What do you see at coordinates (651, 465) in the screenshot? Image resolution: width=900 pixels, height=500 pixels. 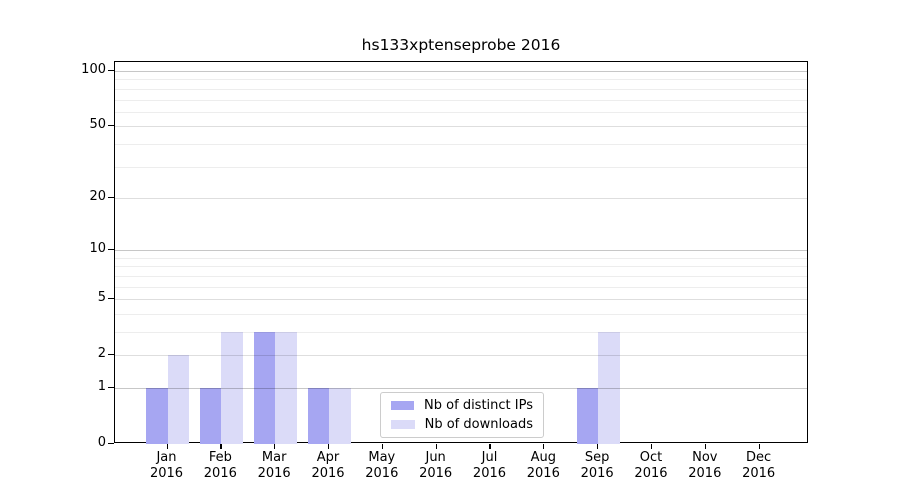 I see `x-tick-label-oct: Oct 2016` at bounding box center [651, 465].